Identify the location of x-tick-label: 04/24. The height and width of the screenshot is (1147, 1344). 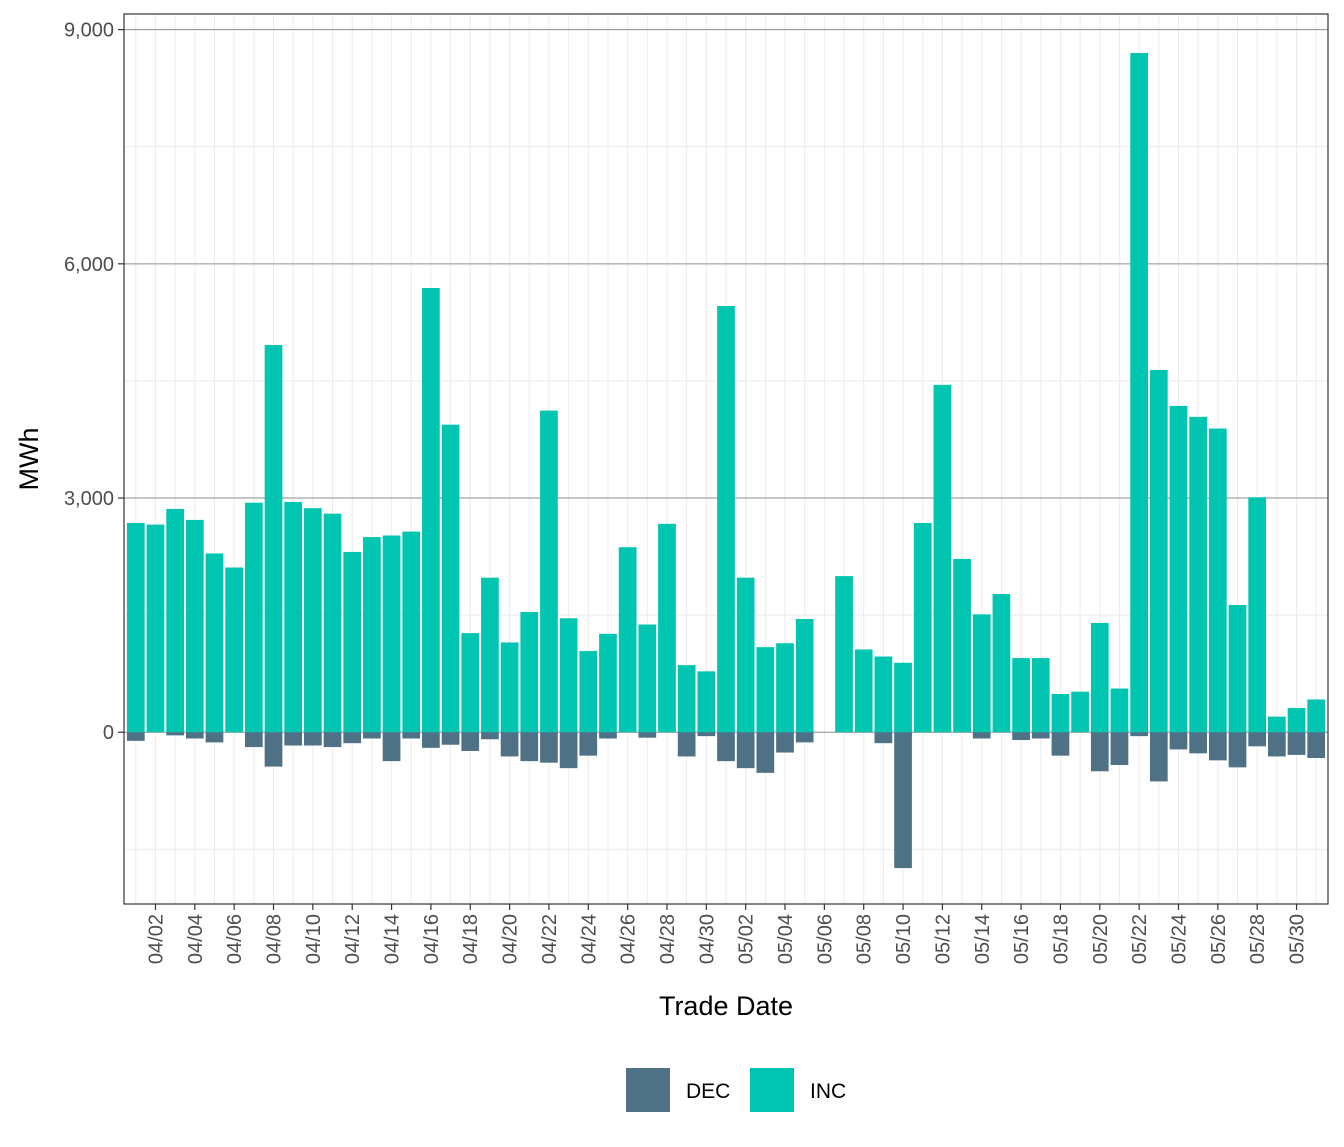
(589, 939).